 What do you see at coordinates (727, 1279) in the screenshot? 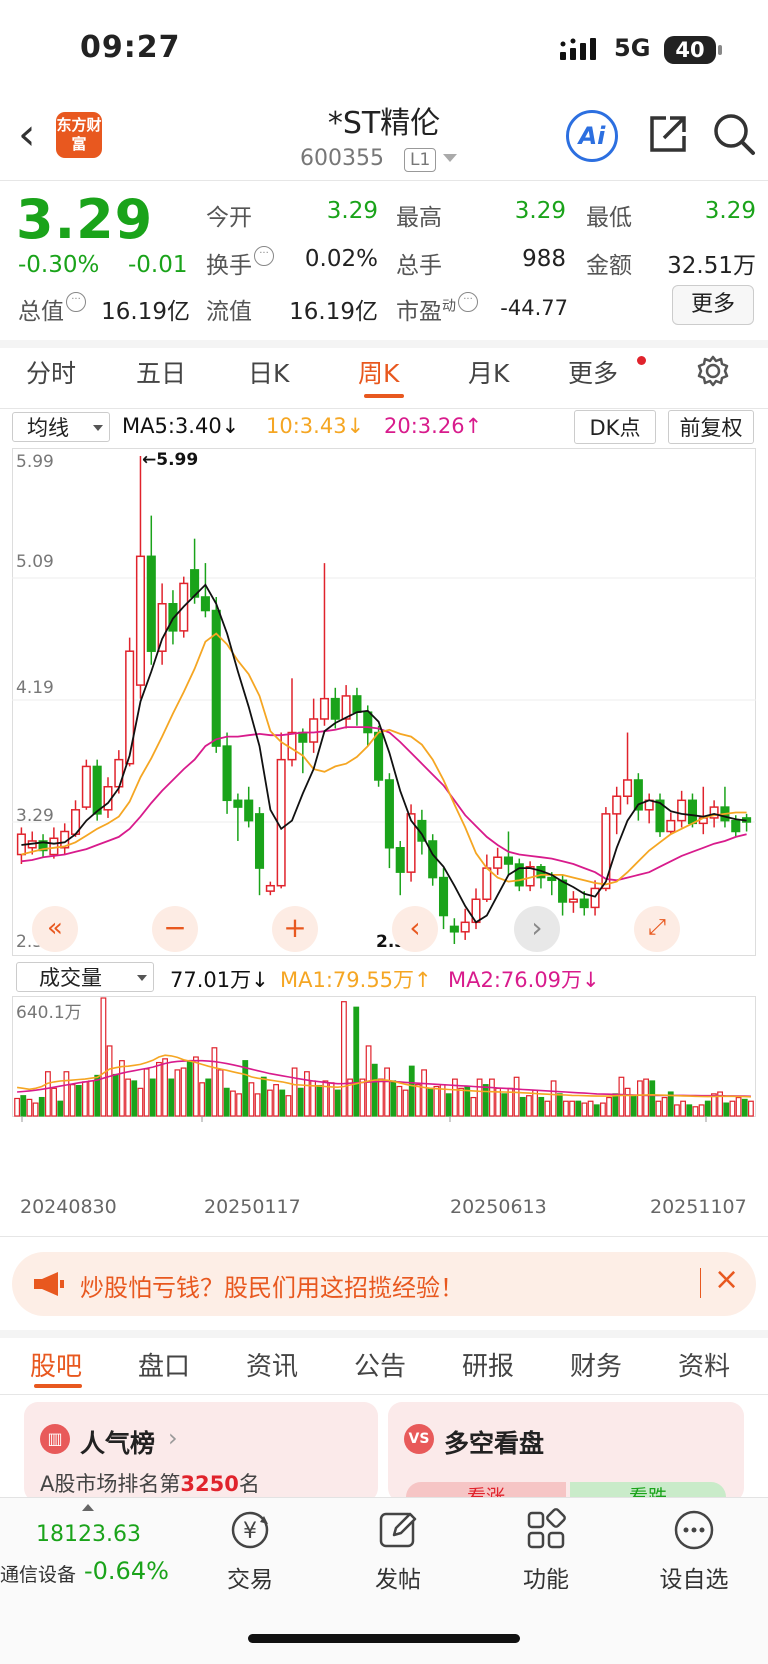
I see `close-icon: ×` at bounding box center [727, 1279].